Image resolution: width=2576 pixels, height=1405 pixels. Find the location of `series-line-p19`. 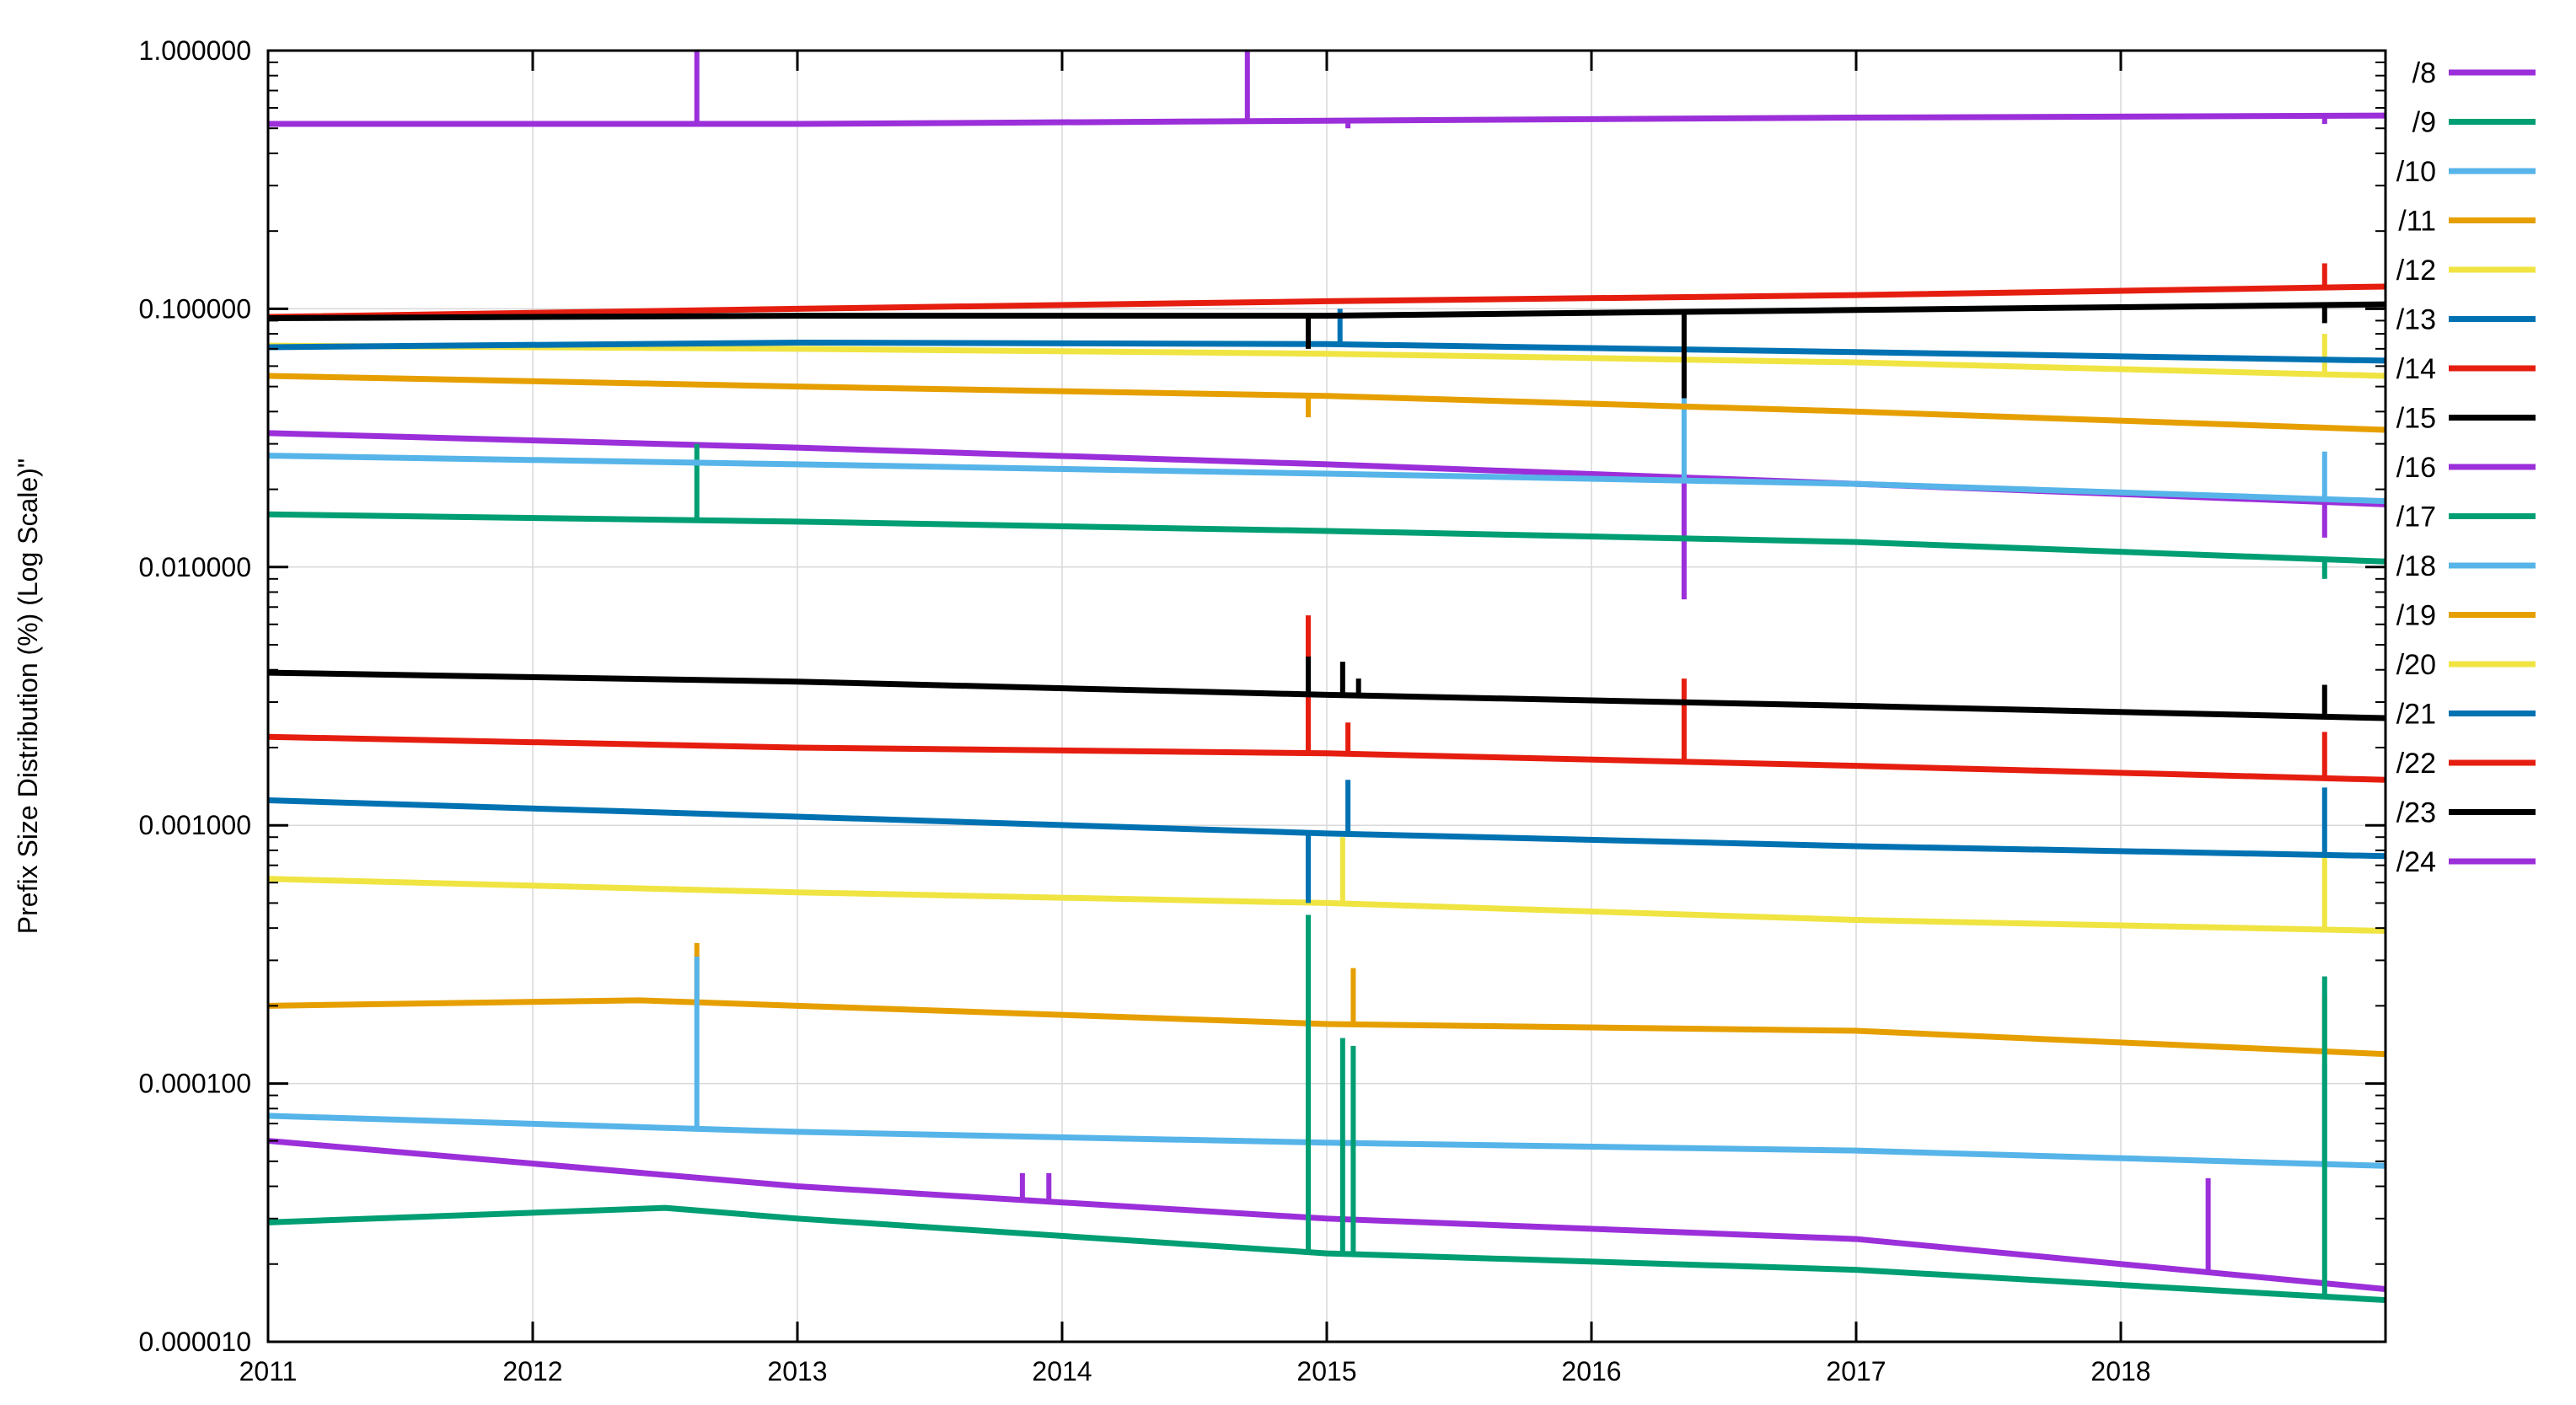

series-line-p19 is located at coordinates (1326, 403).